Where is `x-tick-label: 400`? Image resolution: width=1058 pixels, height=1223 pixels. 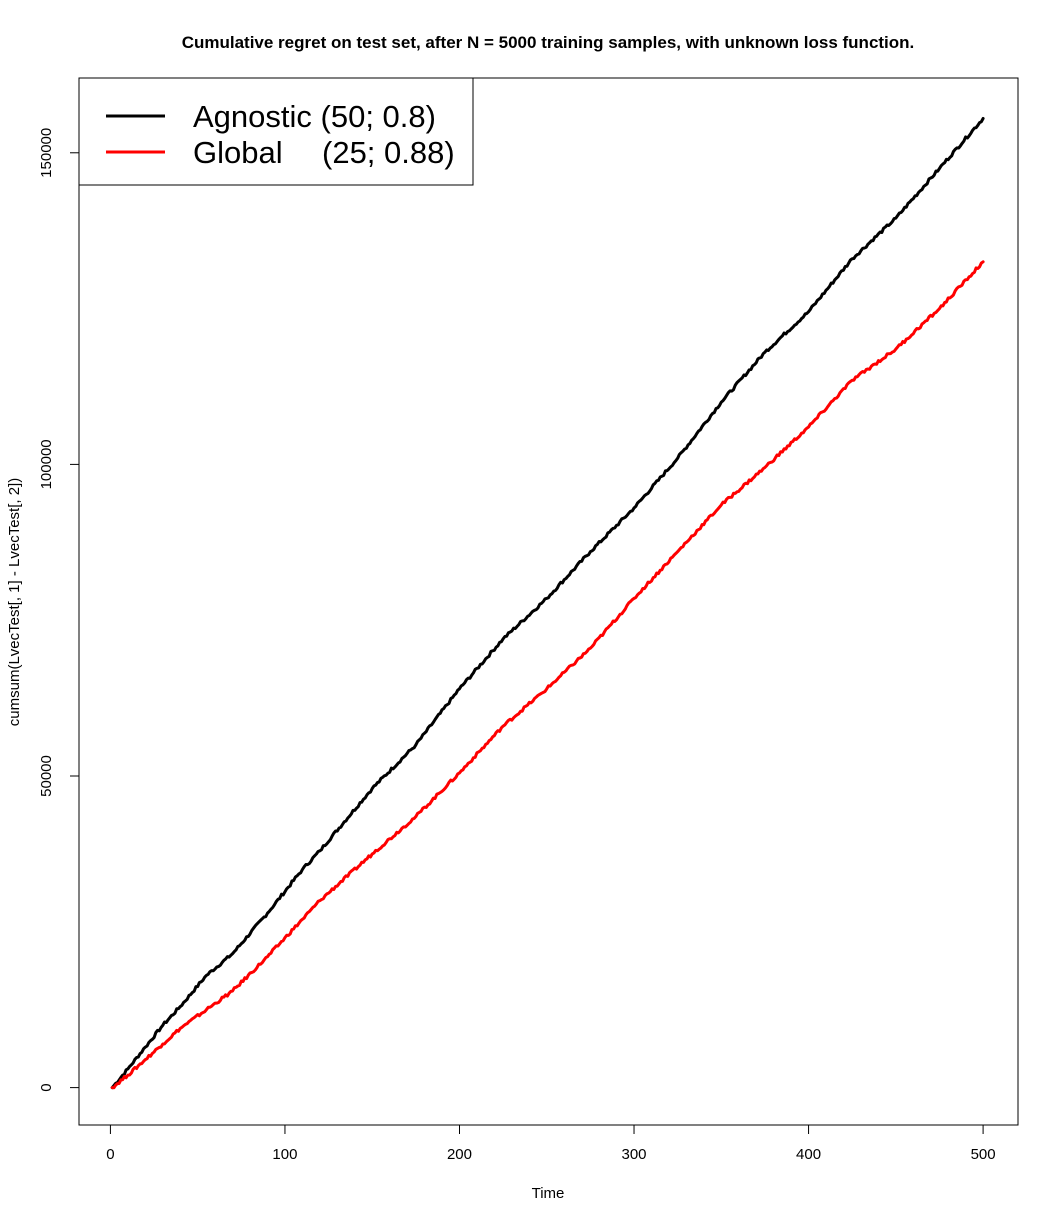
x-tick-label: 400 is located at coordinates (808, 1154).